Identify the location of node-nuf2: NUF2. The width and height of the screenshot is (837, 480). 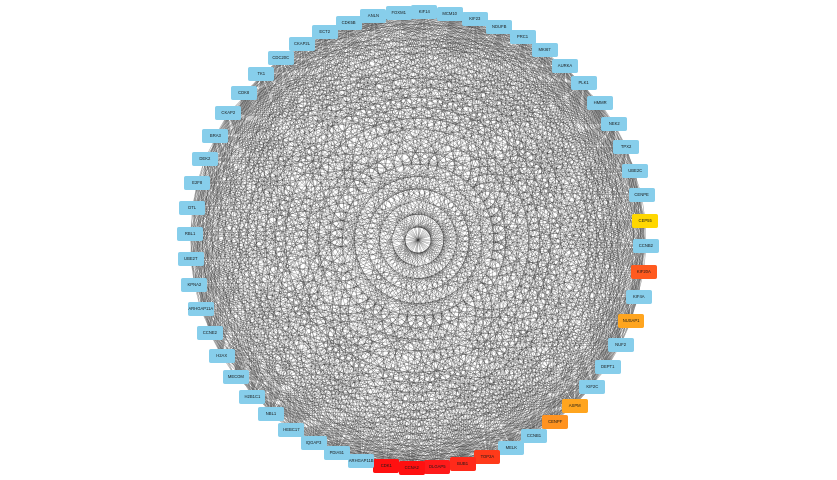
(620, 344).